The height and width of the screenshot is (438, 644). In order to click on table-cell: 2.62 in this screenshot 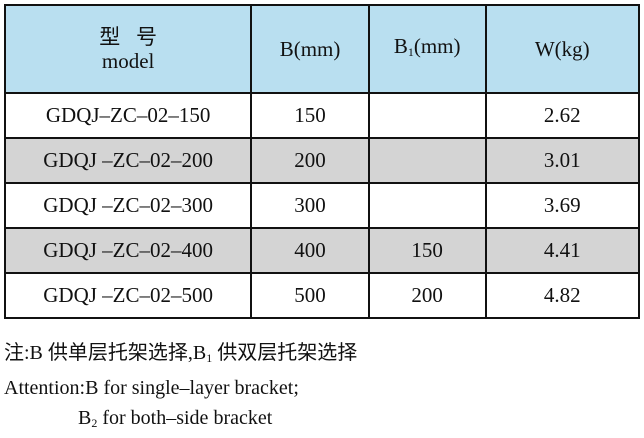, I will do `click(562, 115)`.